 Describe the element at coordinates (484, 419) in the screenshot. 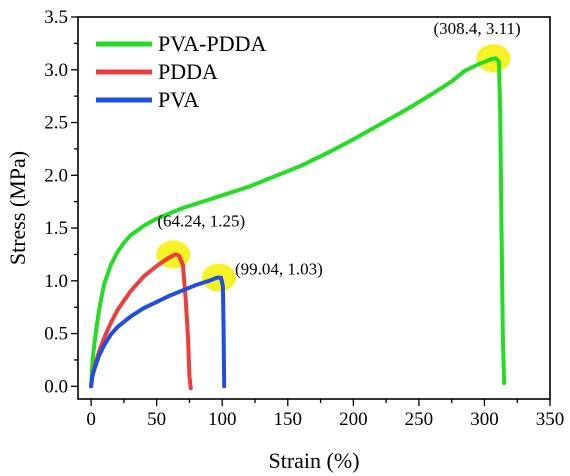

I see `x-tick-label: 300` at that location.